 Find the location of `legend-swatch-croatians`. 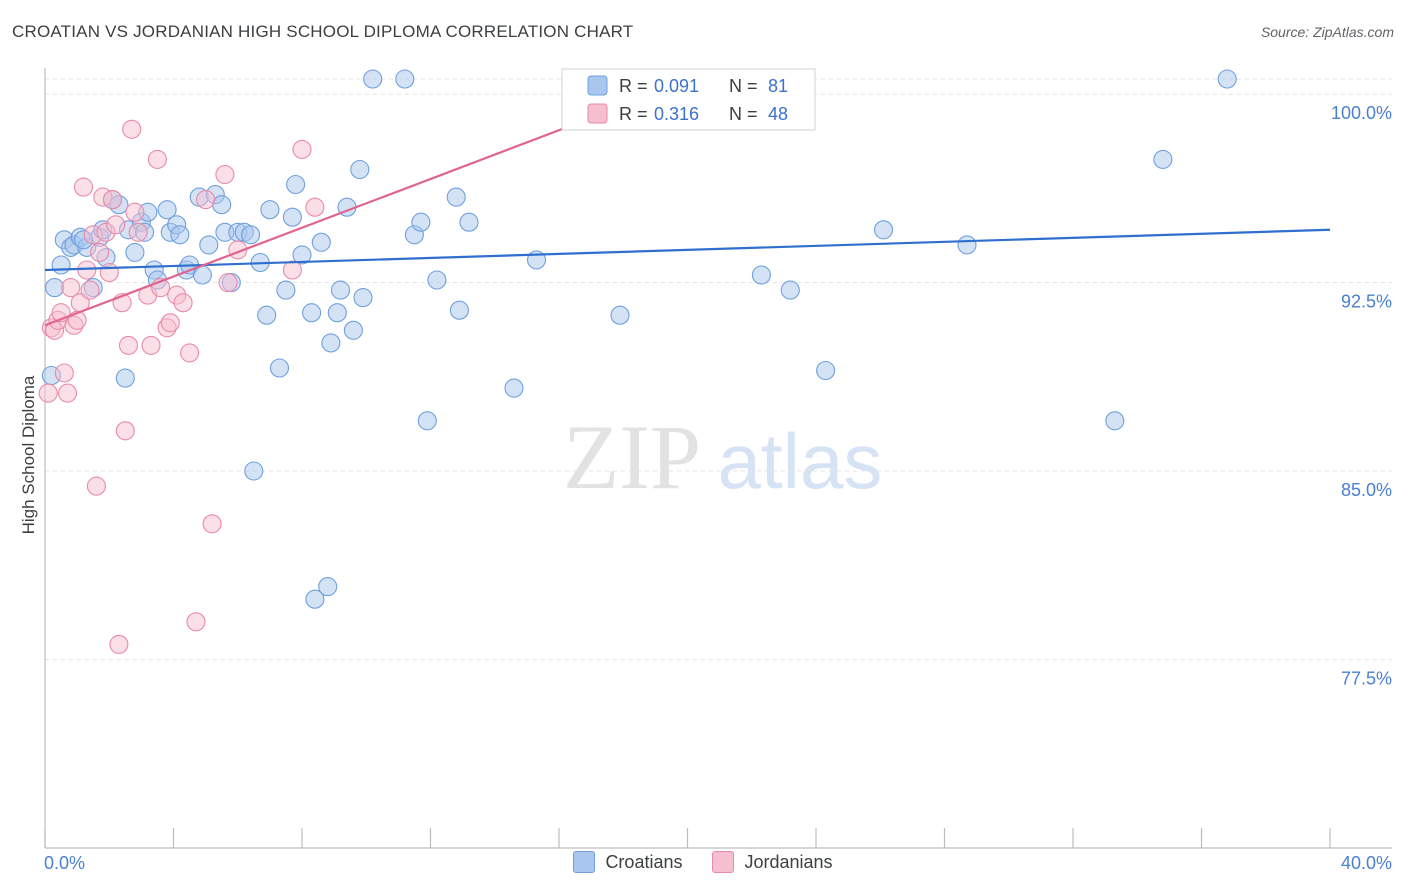

legend-swatch-croatians is located at coordinates (597, 85).